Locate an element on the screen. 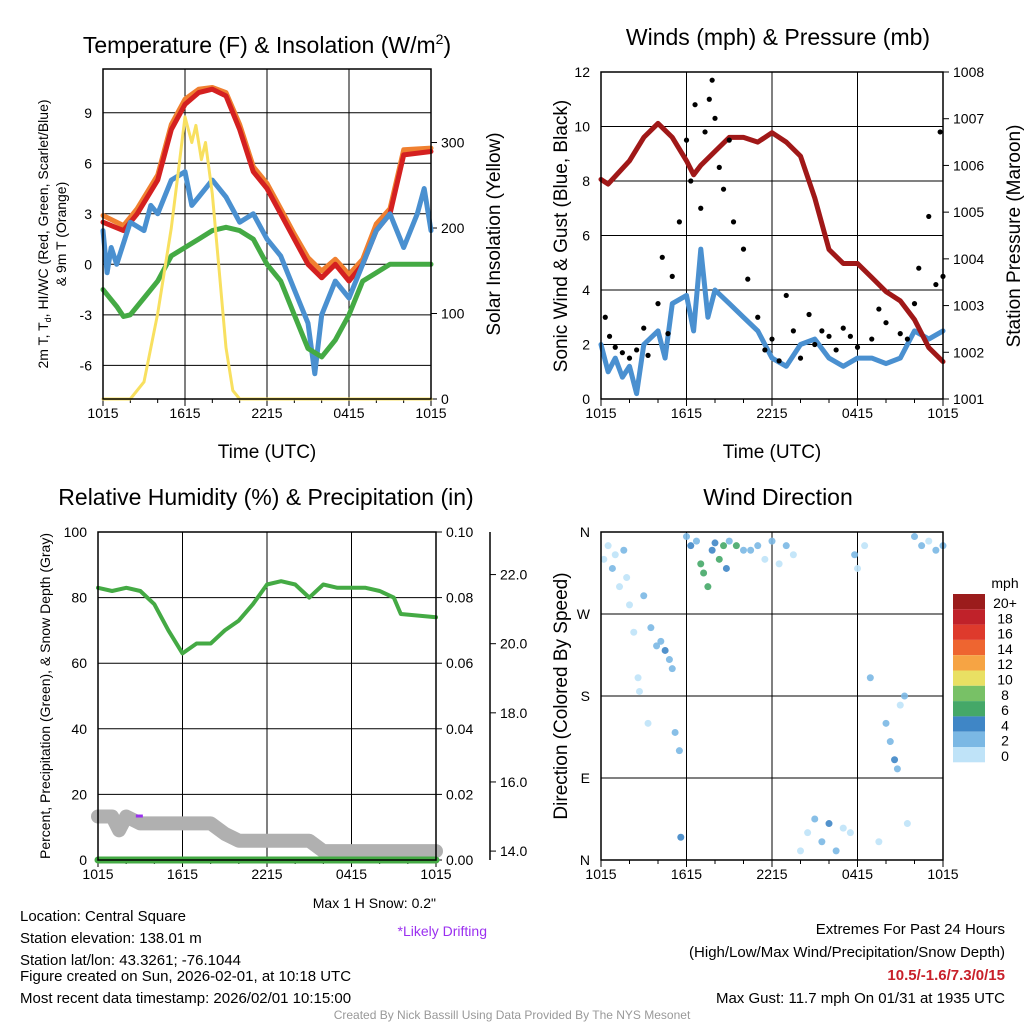 This screenshot has height=1024, width=1024. temp-series-dew-point is located at coordinates (267, 292).